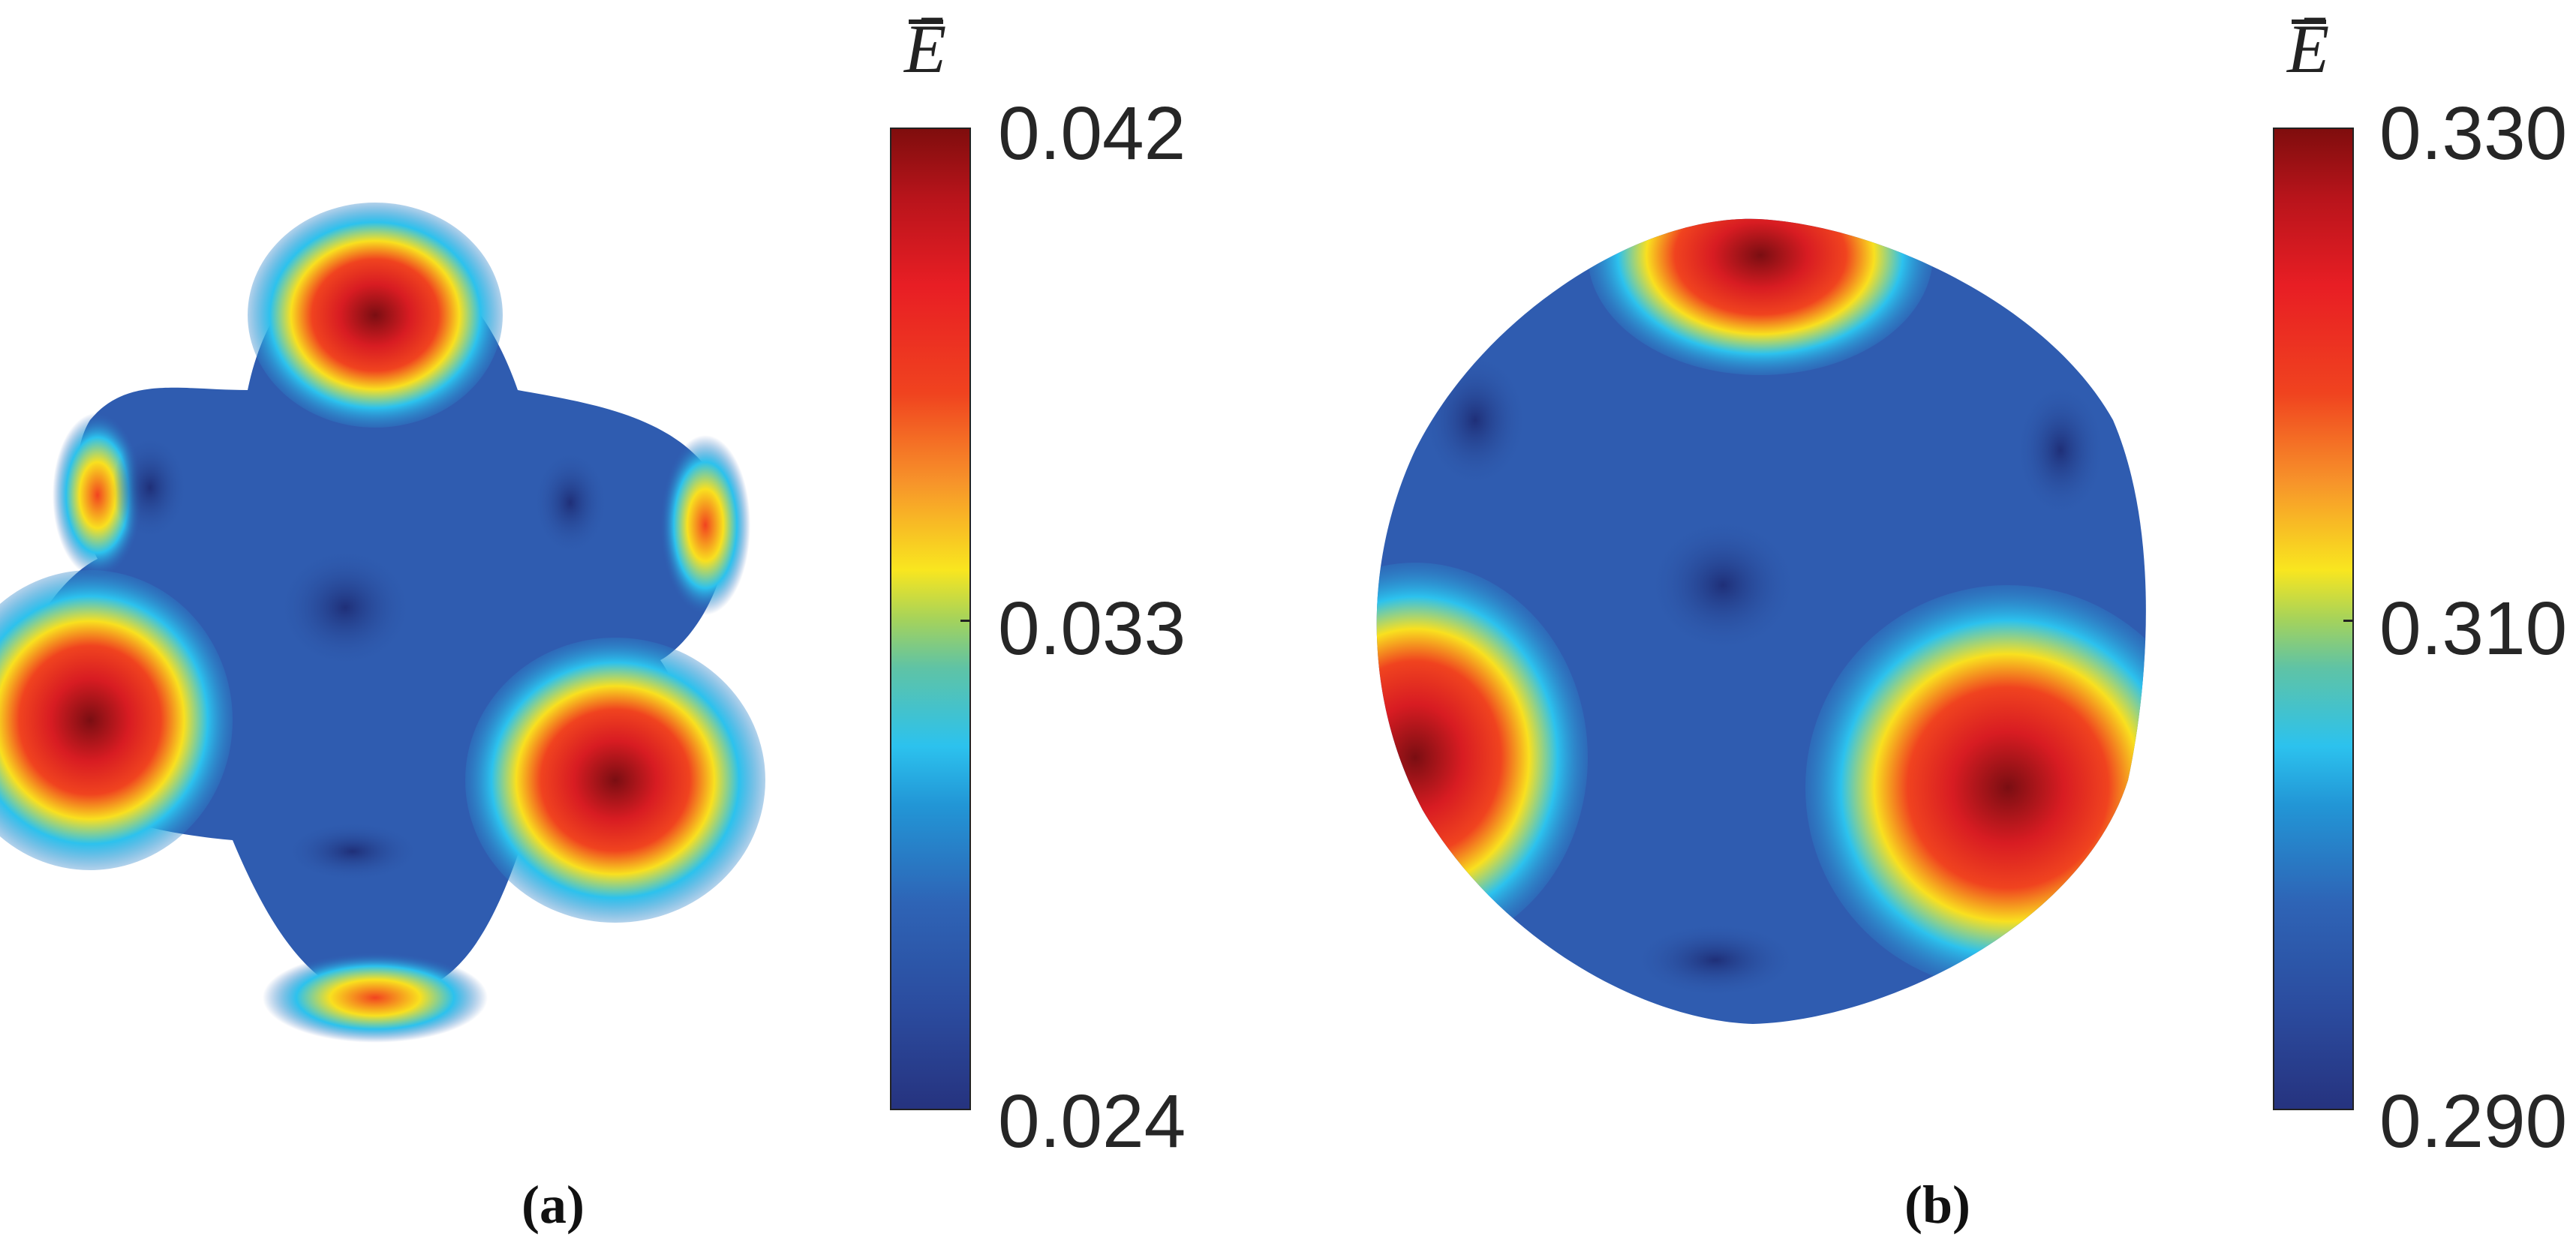 This screenshot has height=1255, width=2576. What do you see at coordinates (705, 525) in the screenshot?
I see `lobe-upper-right-a` at bounding box center [705, 525].